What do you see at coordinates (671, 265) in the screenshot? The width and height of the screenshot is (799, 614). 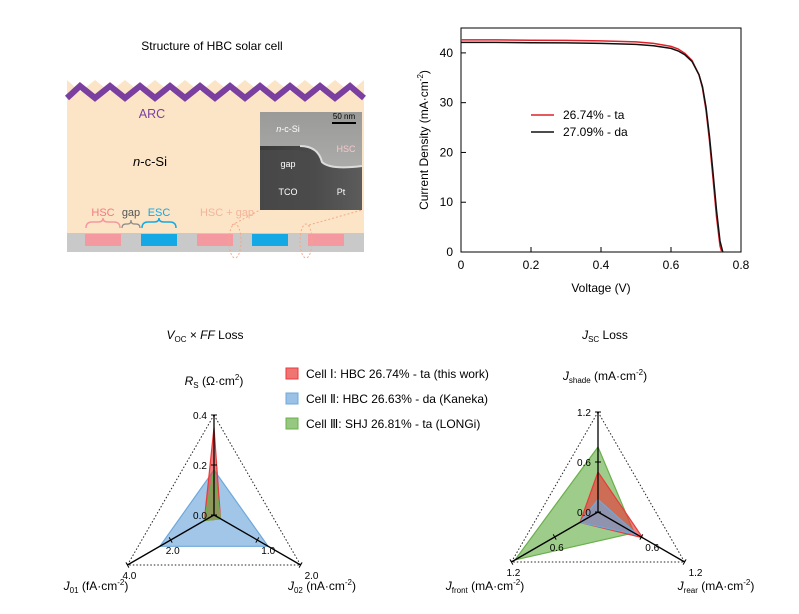 I see `jv-xtick-label: 0.6` at bounding box center [671, 265].